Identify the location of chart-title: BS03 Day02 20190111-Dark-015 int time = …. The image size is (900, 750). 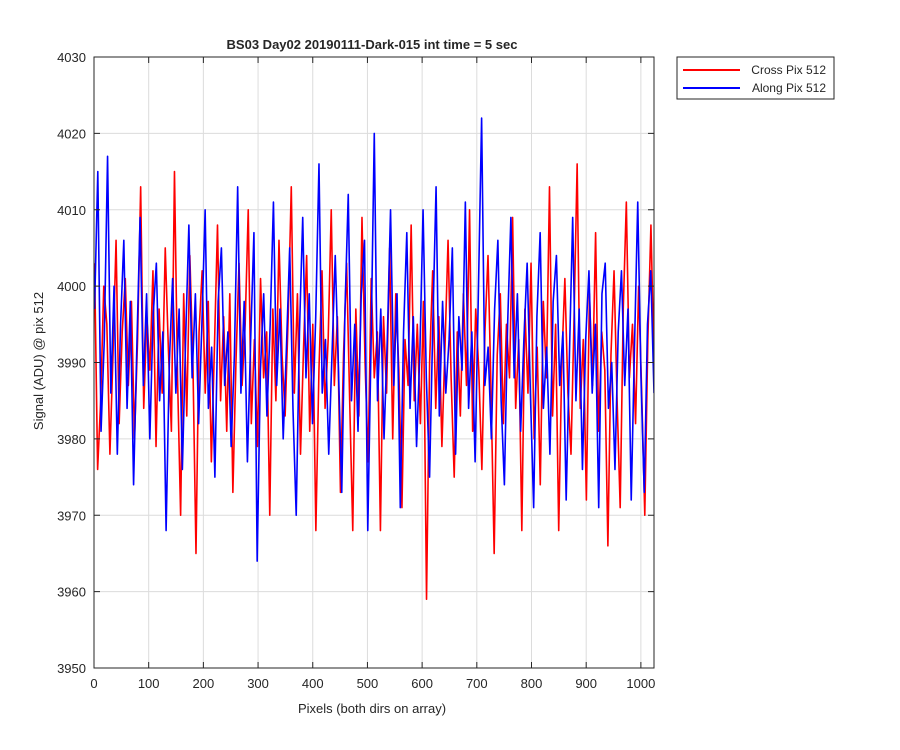
(372, 44).